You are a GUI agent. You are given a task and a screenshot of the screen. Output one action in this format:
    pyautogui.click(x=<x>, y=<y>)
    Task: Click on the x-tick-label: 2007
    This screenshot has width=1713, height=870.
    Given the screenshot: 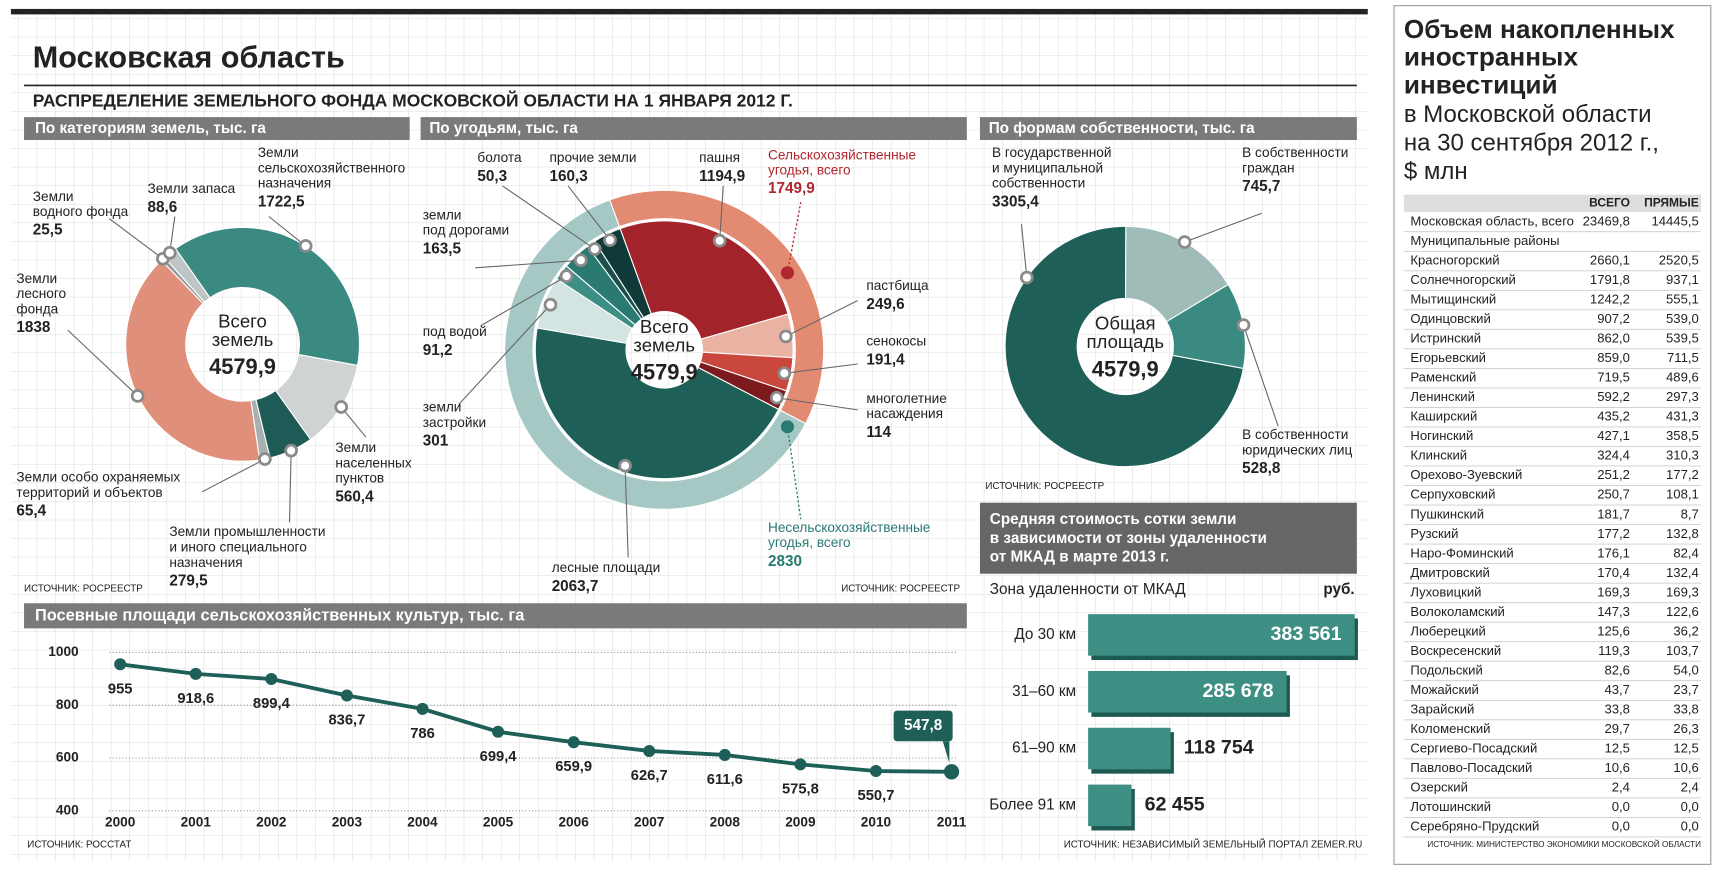 What is the action you would take?
    pyautogui.click(x=649, y=821)
    